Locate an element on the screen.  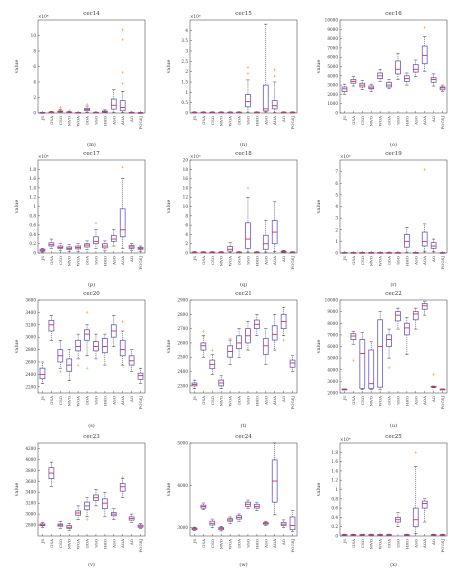
y-tick-label: 0.6 is located at coordinates (32, 225).